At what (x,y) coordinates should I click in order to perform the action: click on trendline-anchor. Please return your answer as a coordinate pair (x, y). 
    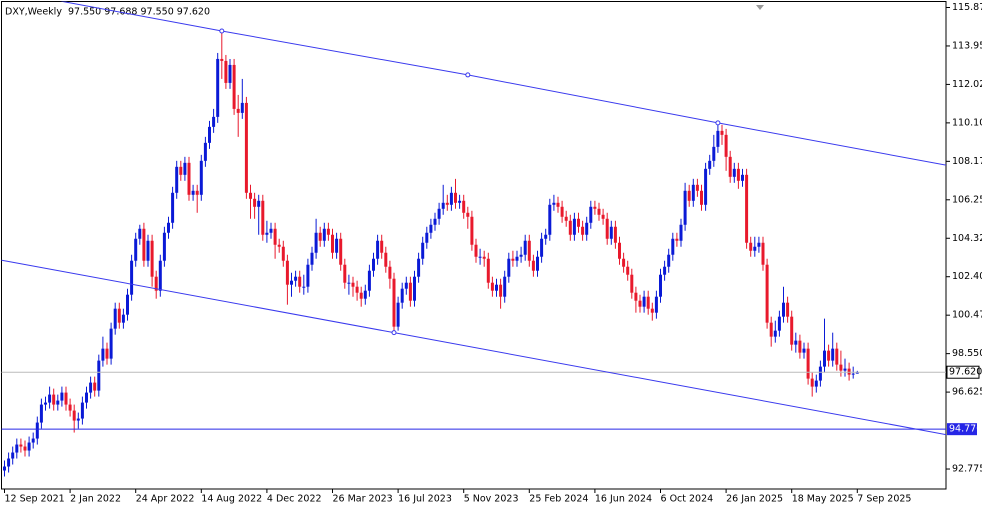
    Looking at the image, I should click on (222, 31).